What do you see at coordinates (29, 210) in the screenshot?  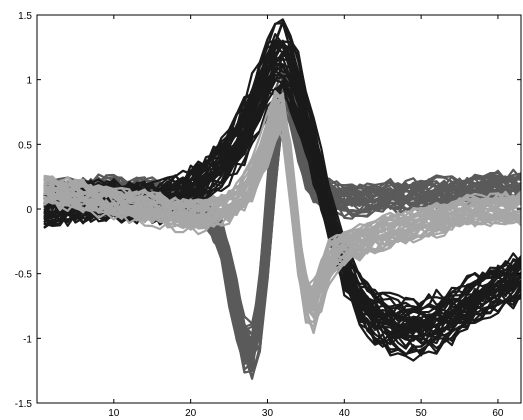 I see `y-tick-label: 0` at bounding box center [29, 210].